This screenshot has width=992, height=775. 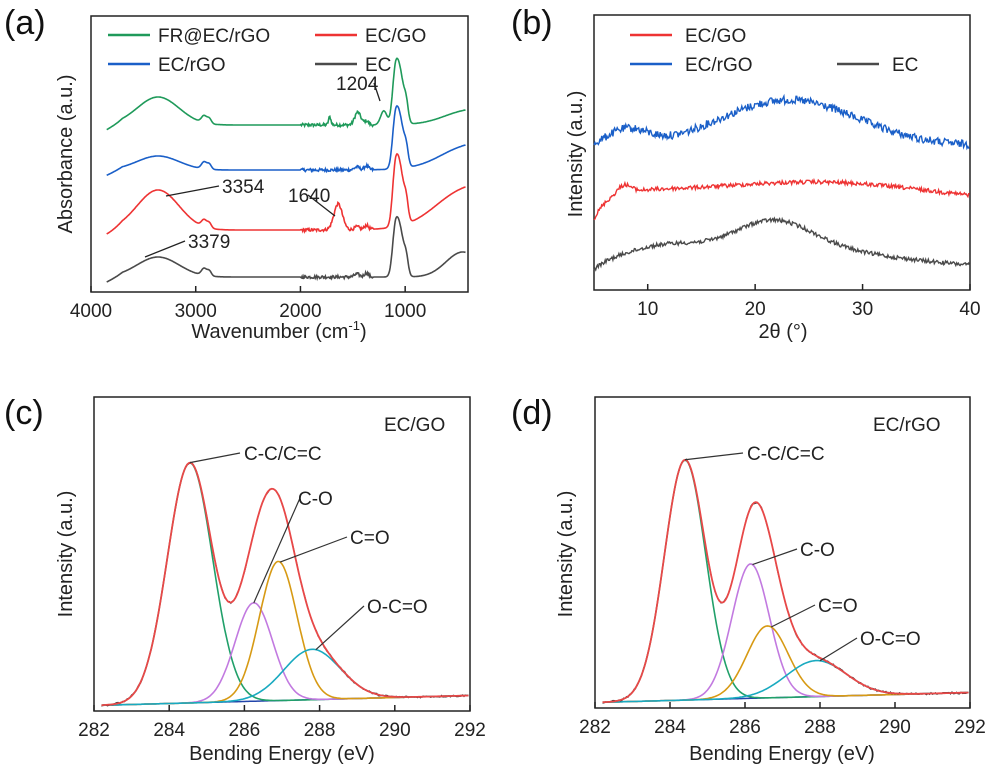 I want to click on annotation-label: 3379, so click(x=209, y=242).